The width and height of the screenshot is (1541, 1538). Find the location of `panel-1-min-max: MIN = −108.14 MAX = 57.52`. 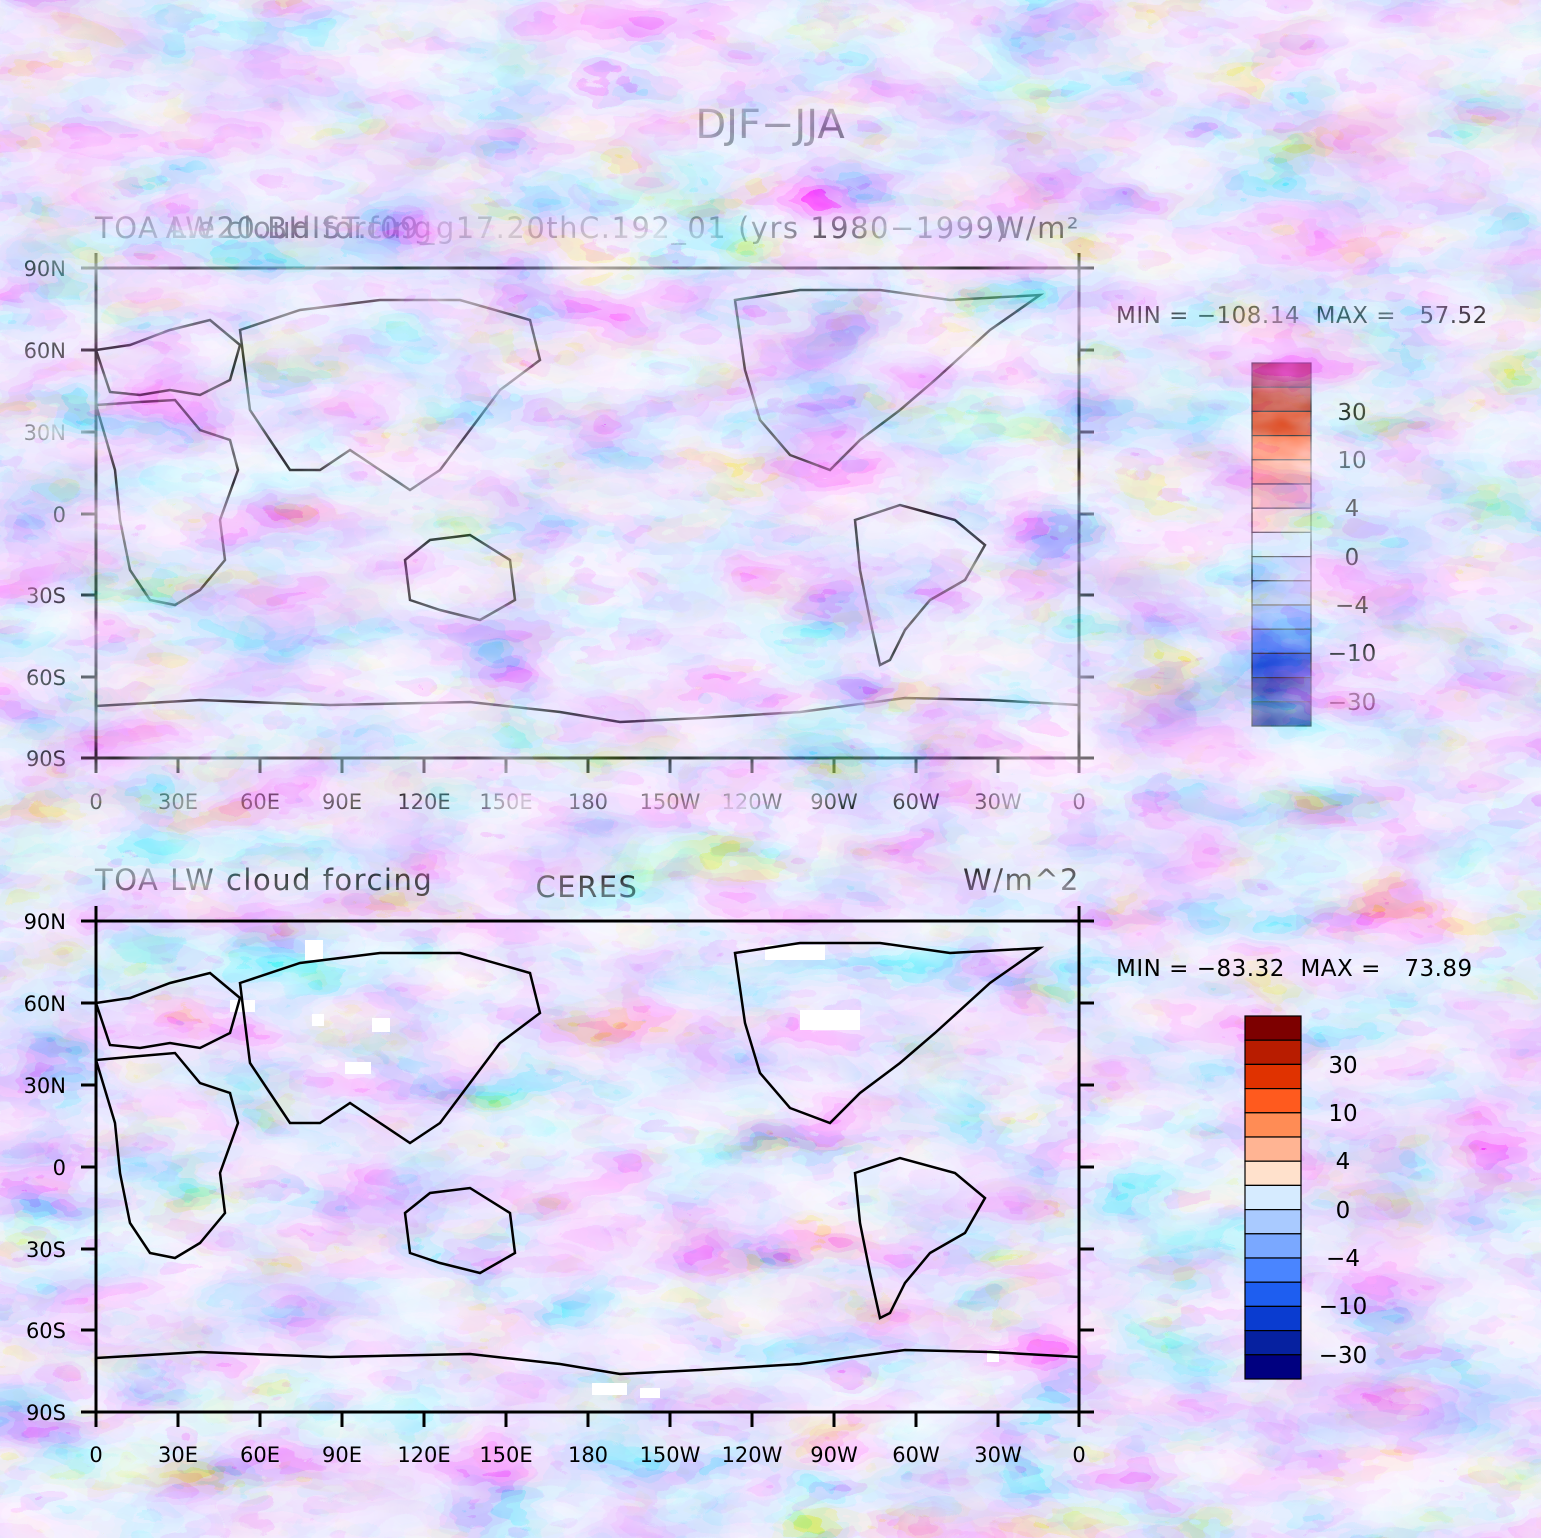

panel-1-min-max: MIN = −108.14 MAX = 57.52 is located at coordinates (1302, 316).